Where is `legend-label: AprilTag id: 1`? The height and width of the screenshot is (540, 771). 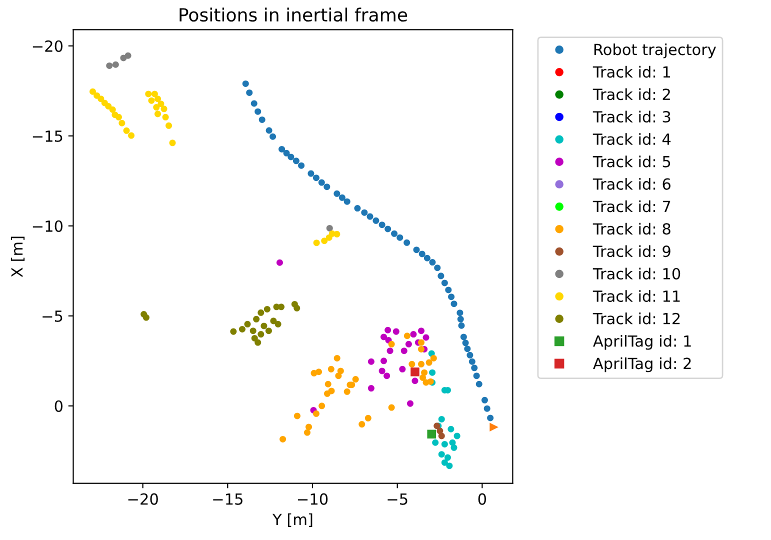
legend-label: AprilTag id: 1 is located at coordinates (642, 342).